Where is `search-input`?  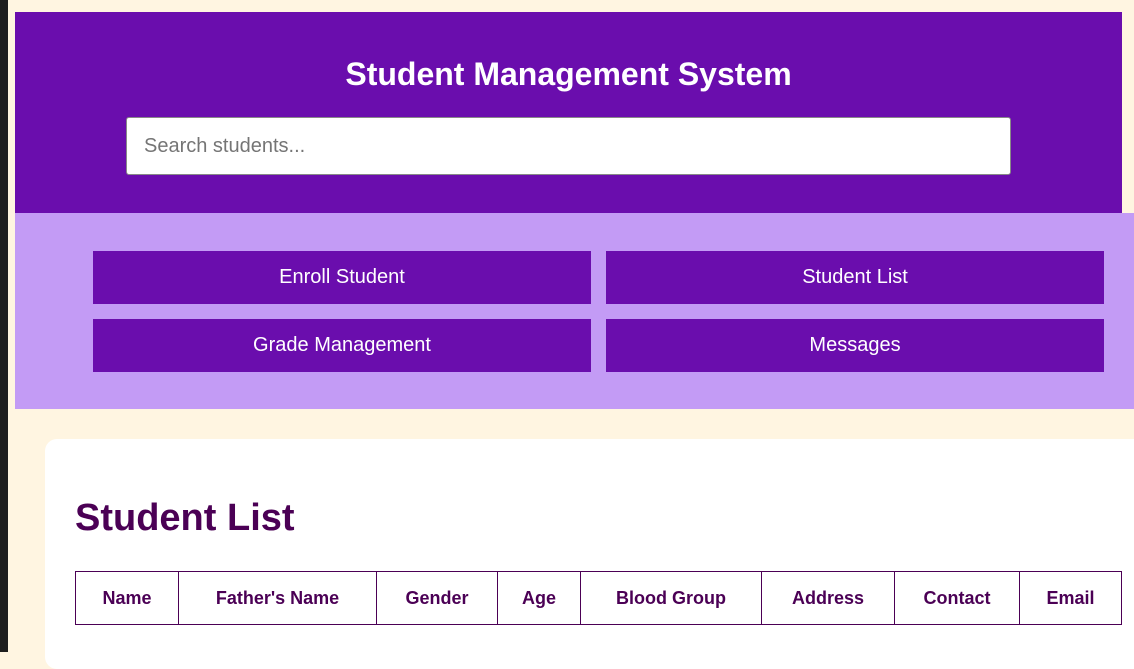 search-input is located at coordinates (568, 146).